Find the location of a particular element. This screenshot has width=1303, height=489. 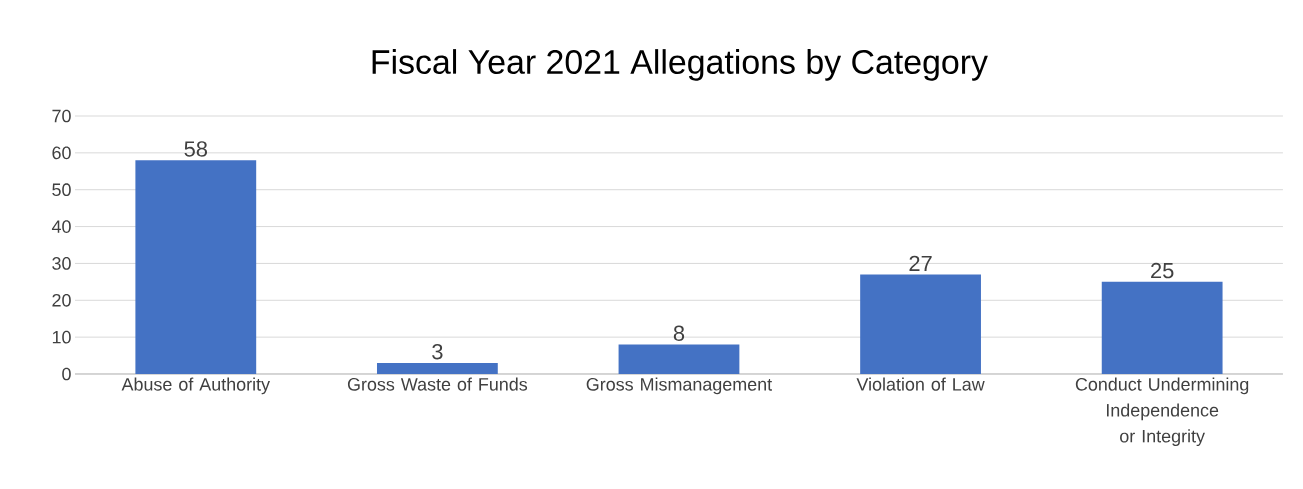

y-tick-label: 10 is located at coordinates (61, 337).